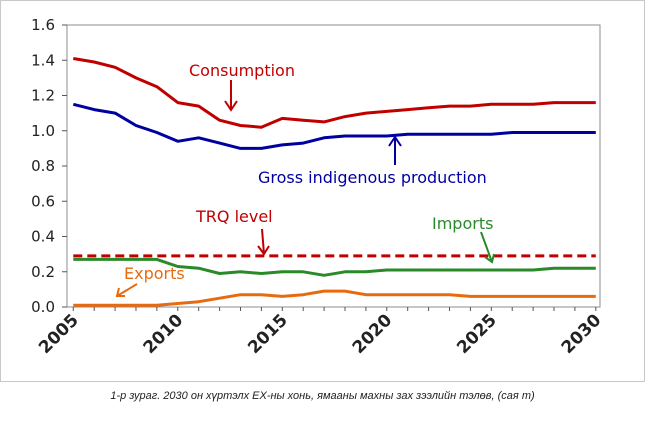 This screenshot has width=645, height=428. I want to click on series-line-imports, so click(334, 267).